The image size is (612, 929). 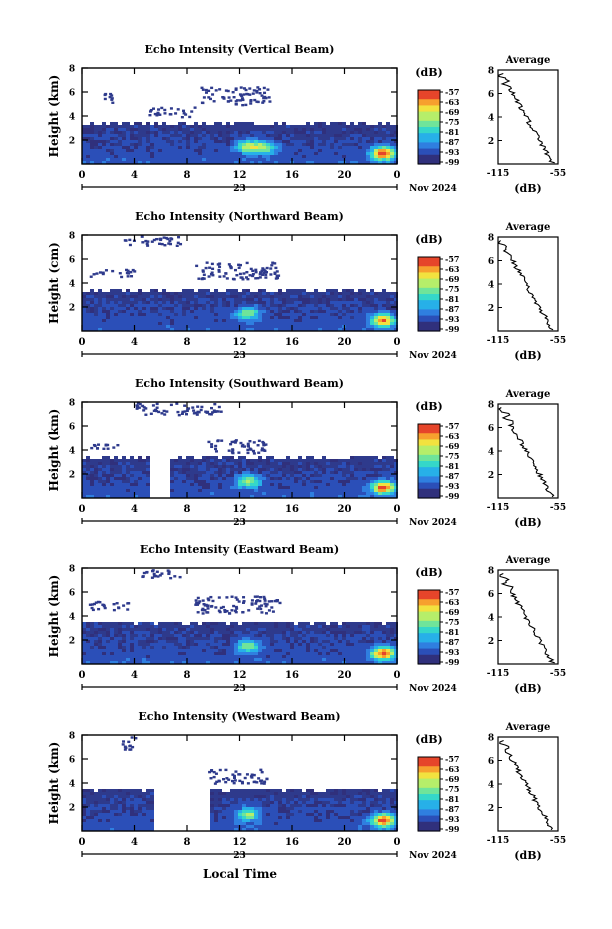 What do you see at coordinates (397, 175) in the screenshot?
I see `x-tick-label: 0` at bounding box center [397, 175].